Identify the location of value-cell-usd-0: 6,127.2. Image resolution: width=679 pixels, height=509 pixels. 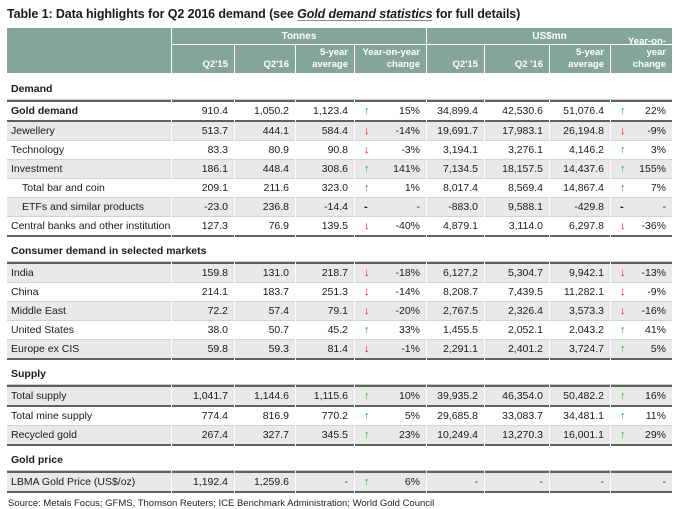
(455, 272).